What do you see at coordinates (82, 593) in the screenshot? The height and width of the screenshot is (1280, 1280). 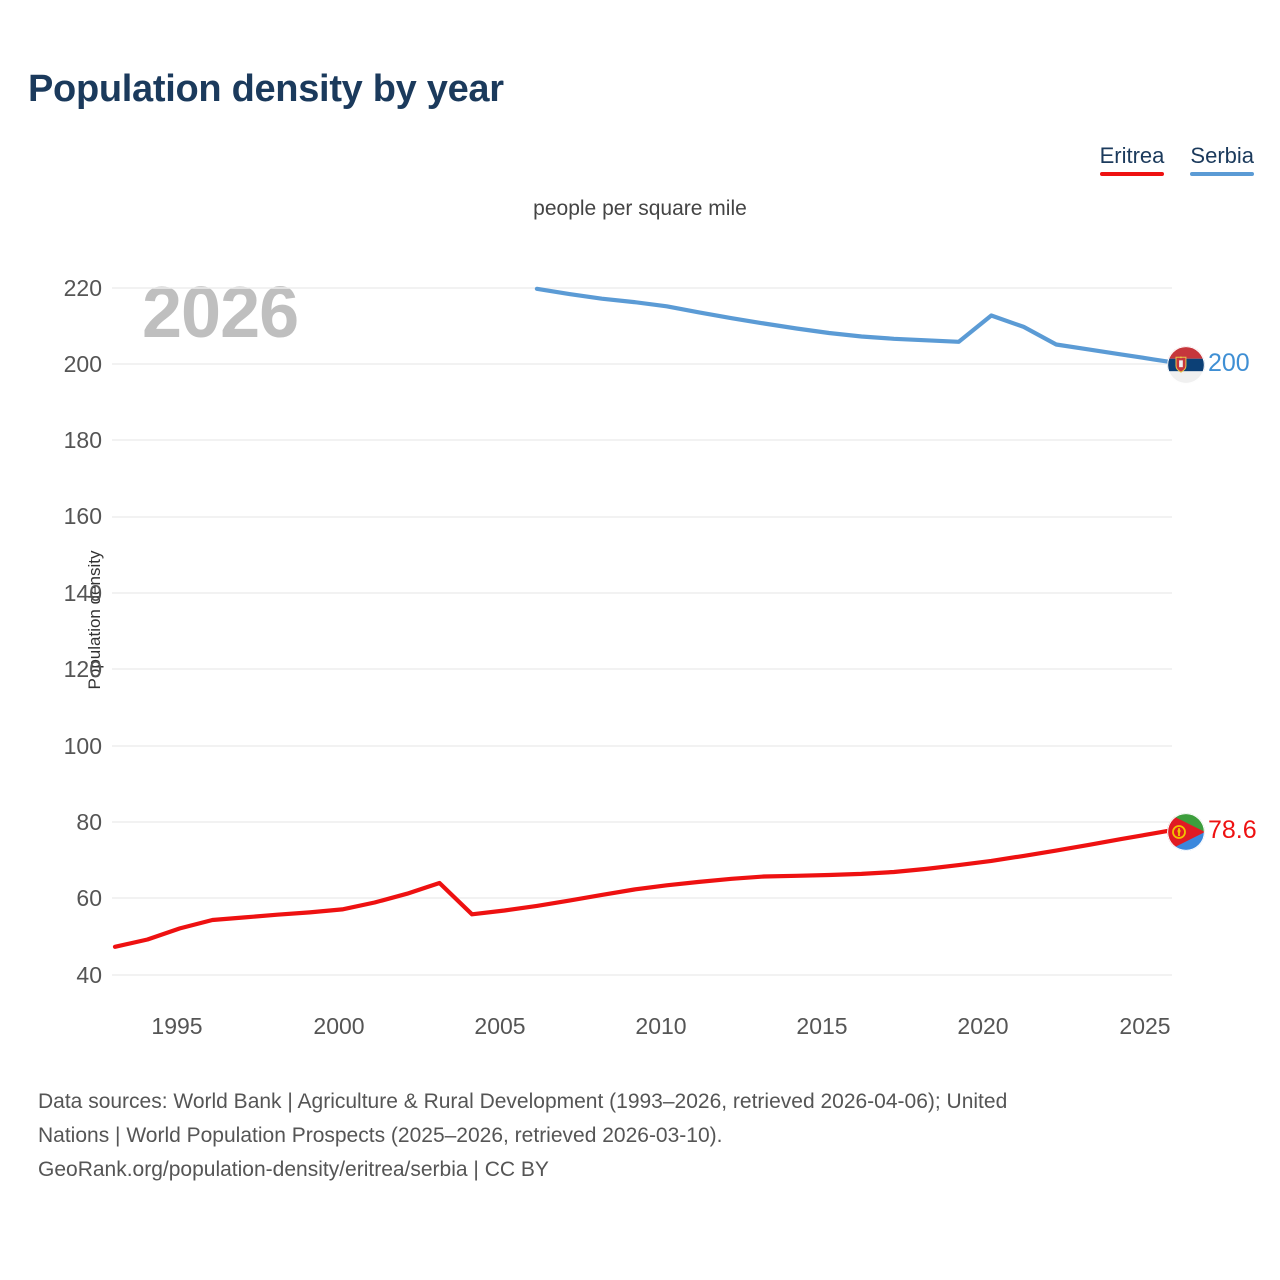 I see `y-tick-140: 140` at bounding box center [82, 593].